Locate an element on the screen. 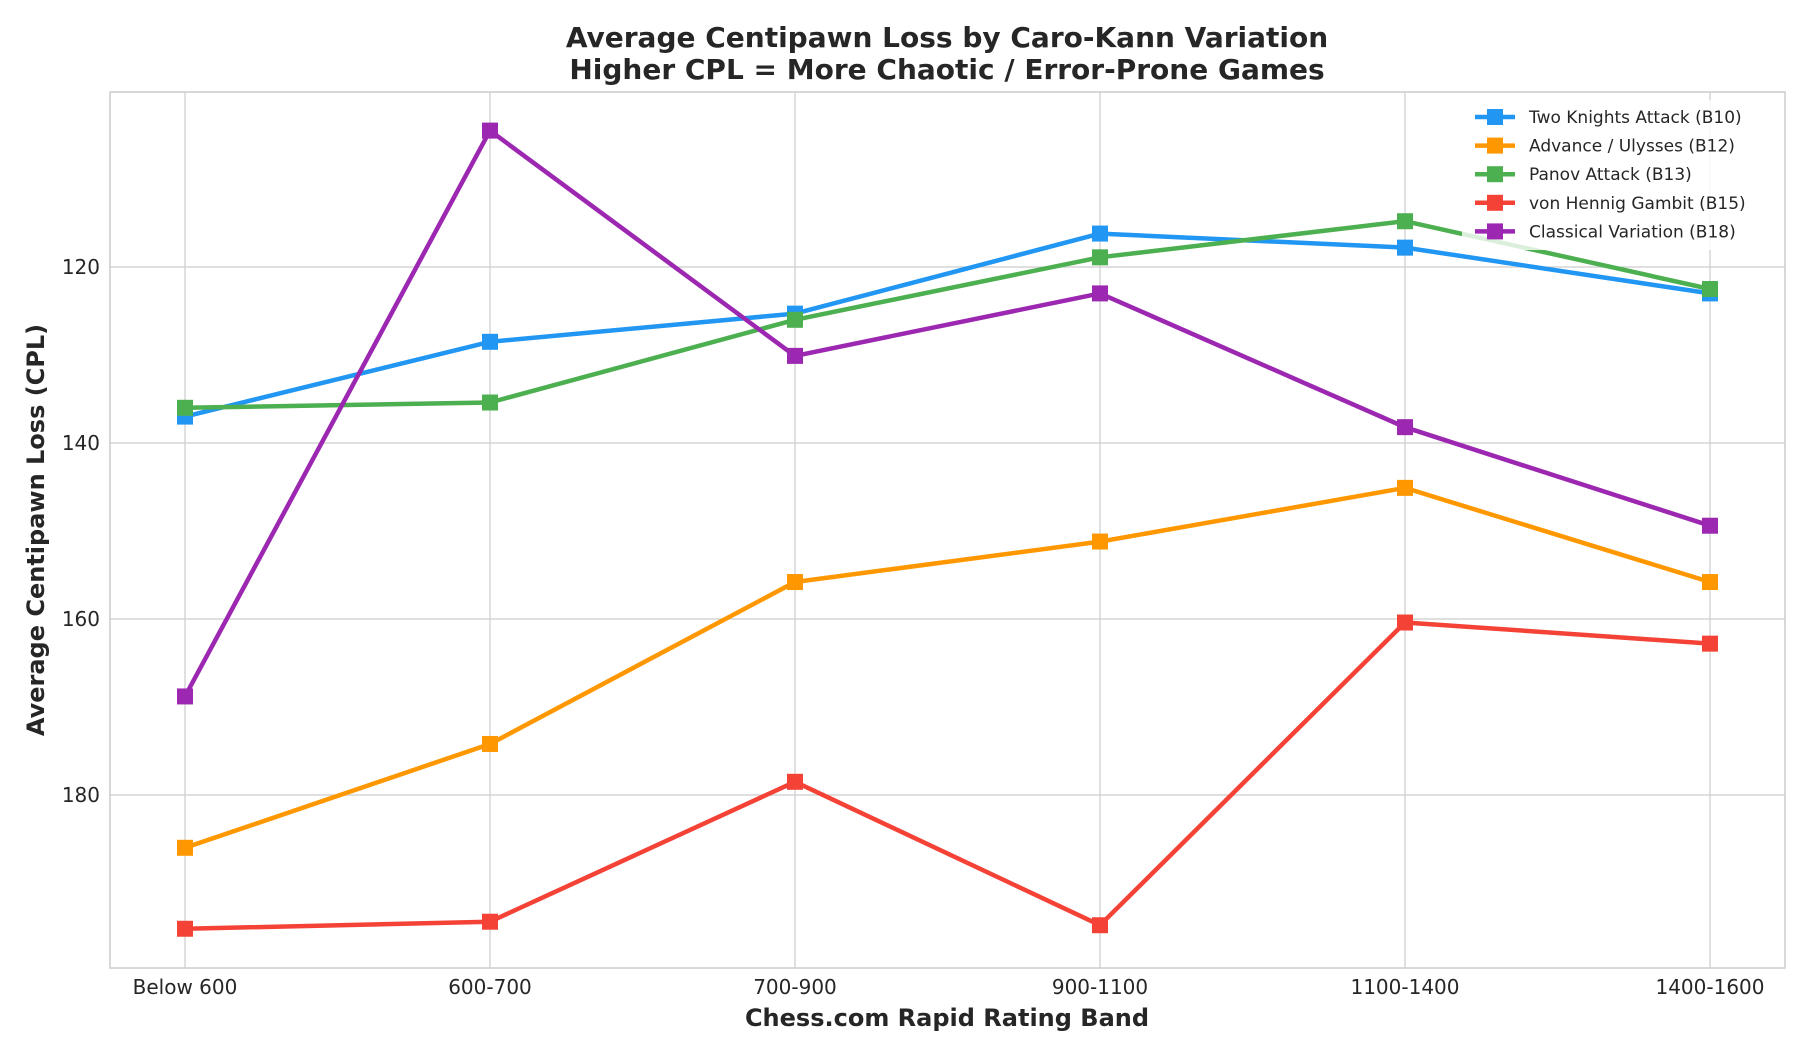  legend-label: Classical Variation (B18) is located at coordinates (1632, 232).